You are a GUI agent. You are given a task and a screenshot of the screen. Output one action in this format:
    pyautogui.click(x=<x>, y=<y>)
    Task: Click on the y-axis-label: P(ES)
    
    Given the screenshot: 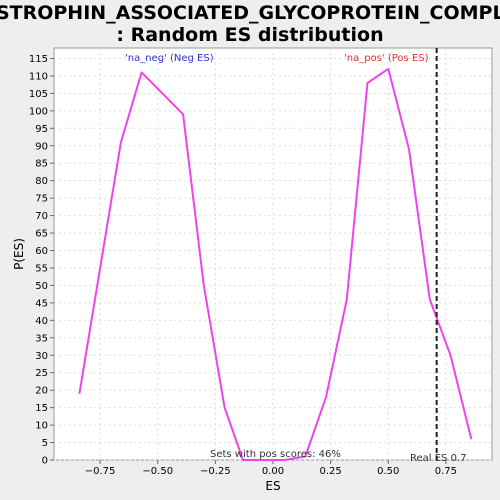 What is the action you would take?
    pyautogui.click(x=19, y=254)
    